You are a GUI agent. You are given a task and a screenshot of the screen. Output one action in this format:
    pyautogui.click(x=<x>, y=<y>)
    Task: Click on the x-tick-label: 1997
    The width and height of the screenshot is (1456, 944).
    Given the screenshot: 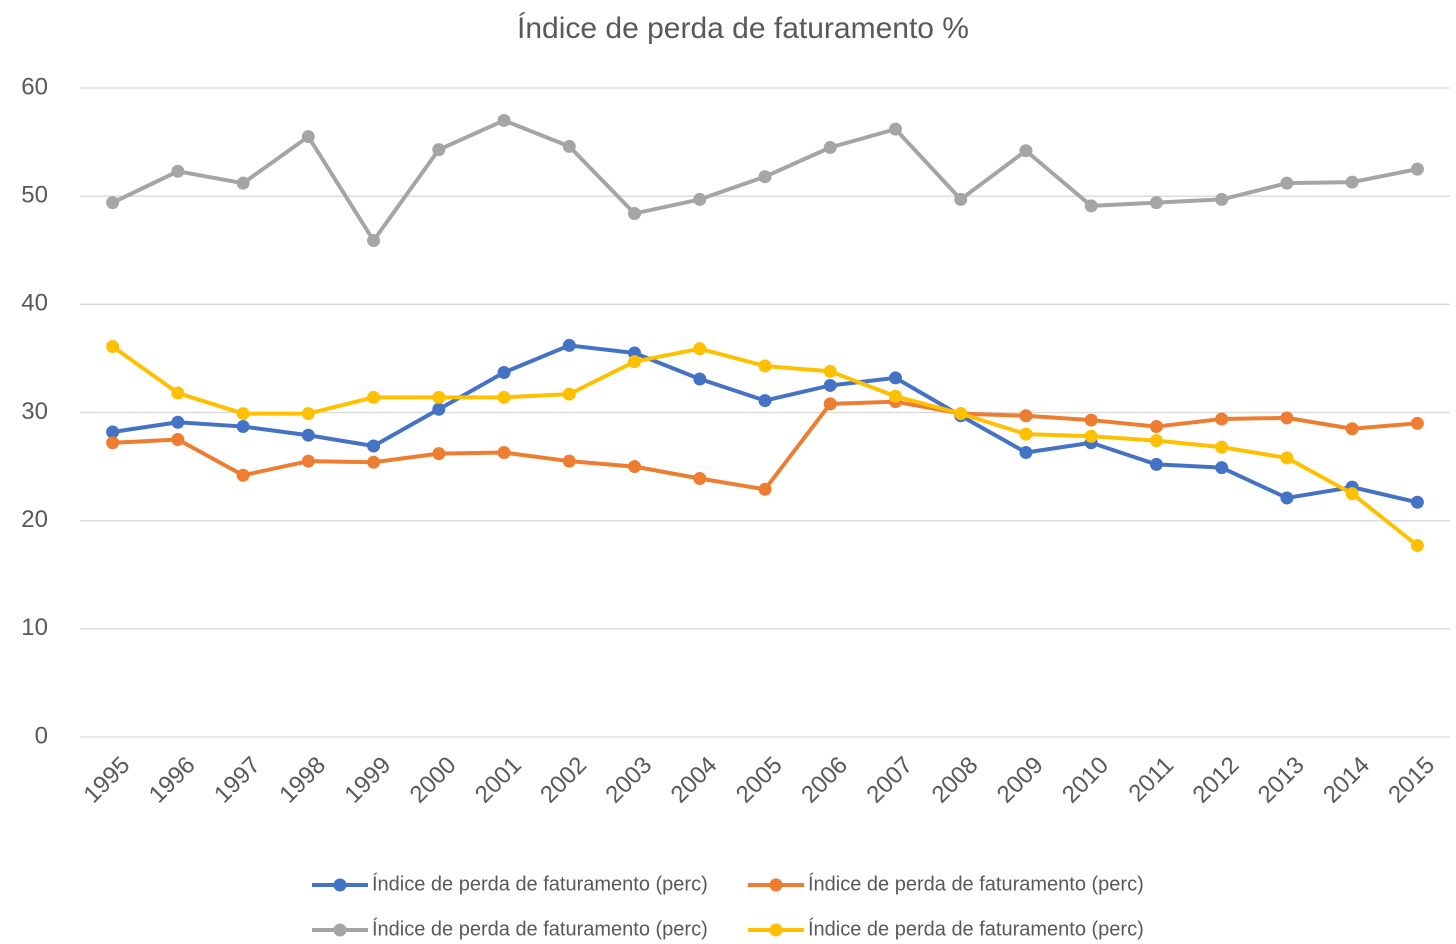 What is the action you would take?
    pyautogui.click(x=237, y=780)
    